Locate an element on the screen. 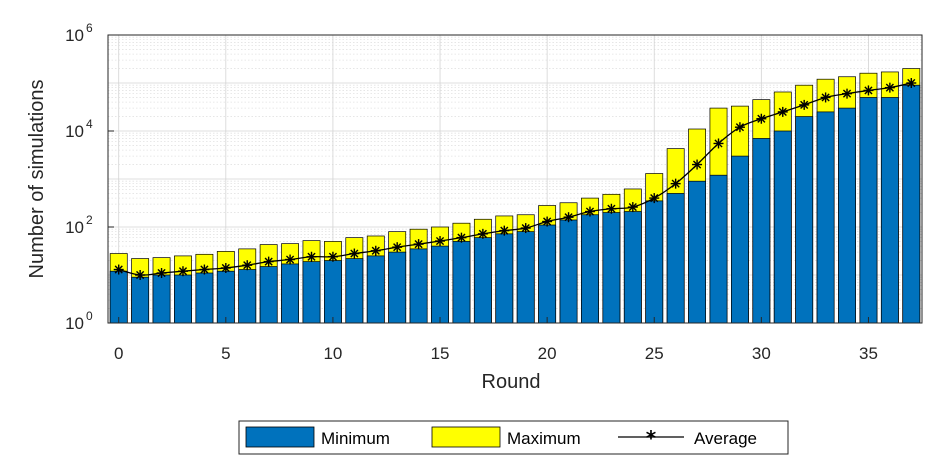 The height and width of the screenshot is (467, 941). x-axis-ticks: 0 5 10 15 20 25 30 35 is located at coordinates (496, 340).